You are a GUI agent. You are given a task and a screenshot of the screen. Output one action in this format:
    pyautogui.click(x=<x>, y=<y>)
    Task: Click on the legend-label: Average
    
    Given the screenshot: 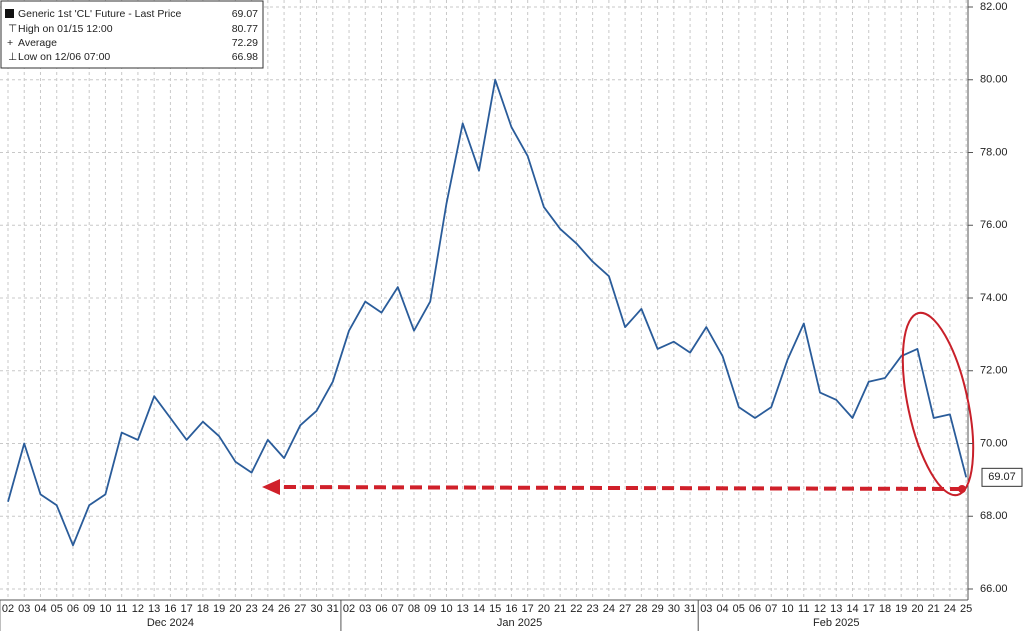 What is the action you would take?
    pyautogui.click(x=37, y=43)
    